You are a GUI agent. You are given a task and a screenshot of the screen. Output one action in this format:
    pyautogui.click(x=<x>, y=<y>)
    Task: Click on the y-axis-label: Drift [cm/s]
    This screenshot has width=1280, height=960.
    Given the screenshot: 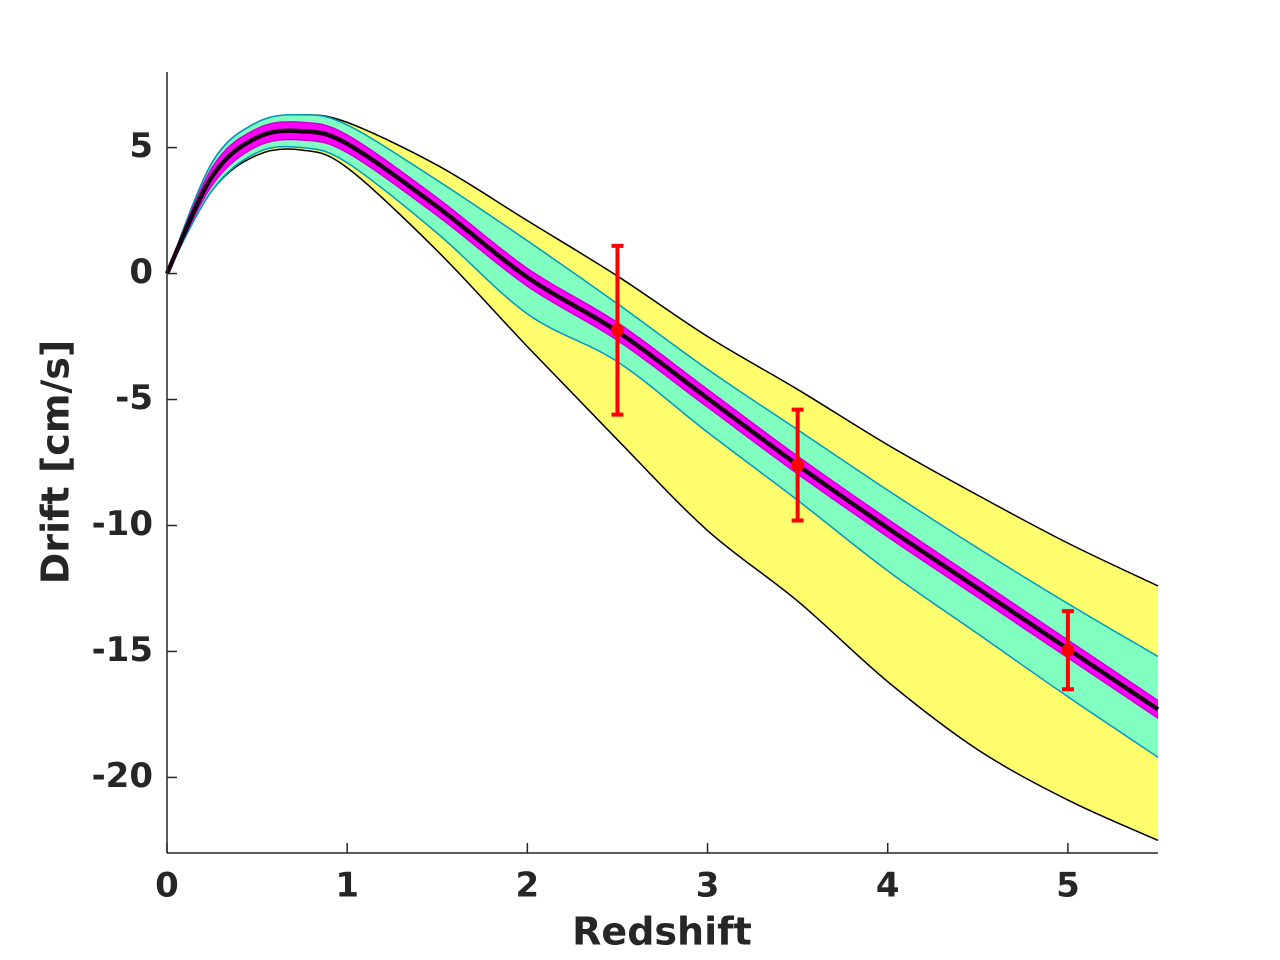 What is the action you would take?
    pyautogui.click(x=56, y=462)
    